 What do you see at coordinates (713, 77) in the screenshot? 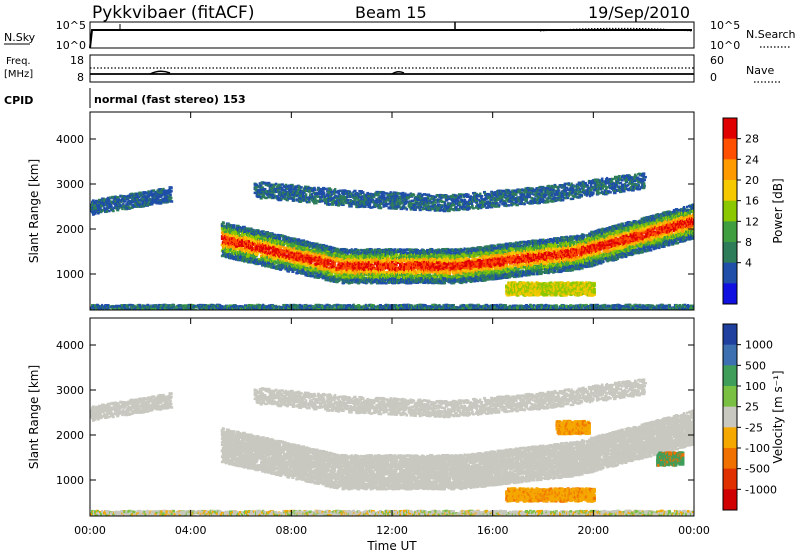
I see `nave-tick-bottom: 0` at bounding box center [713, 77].